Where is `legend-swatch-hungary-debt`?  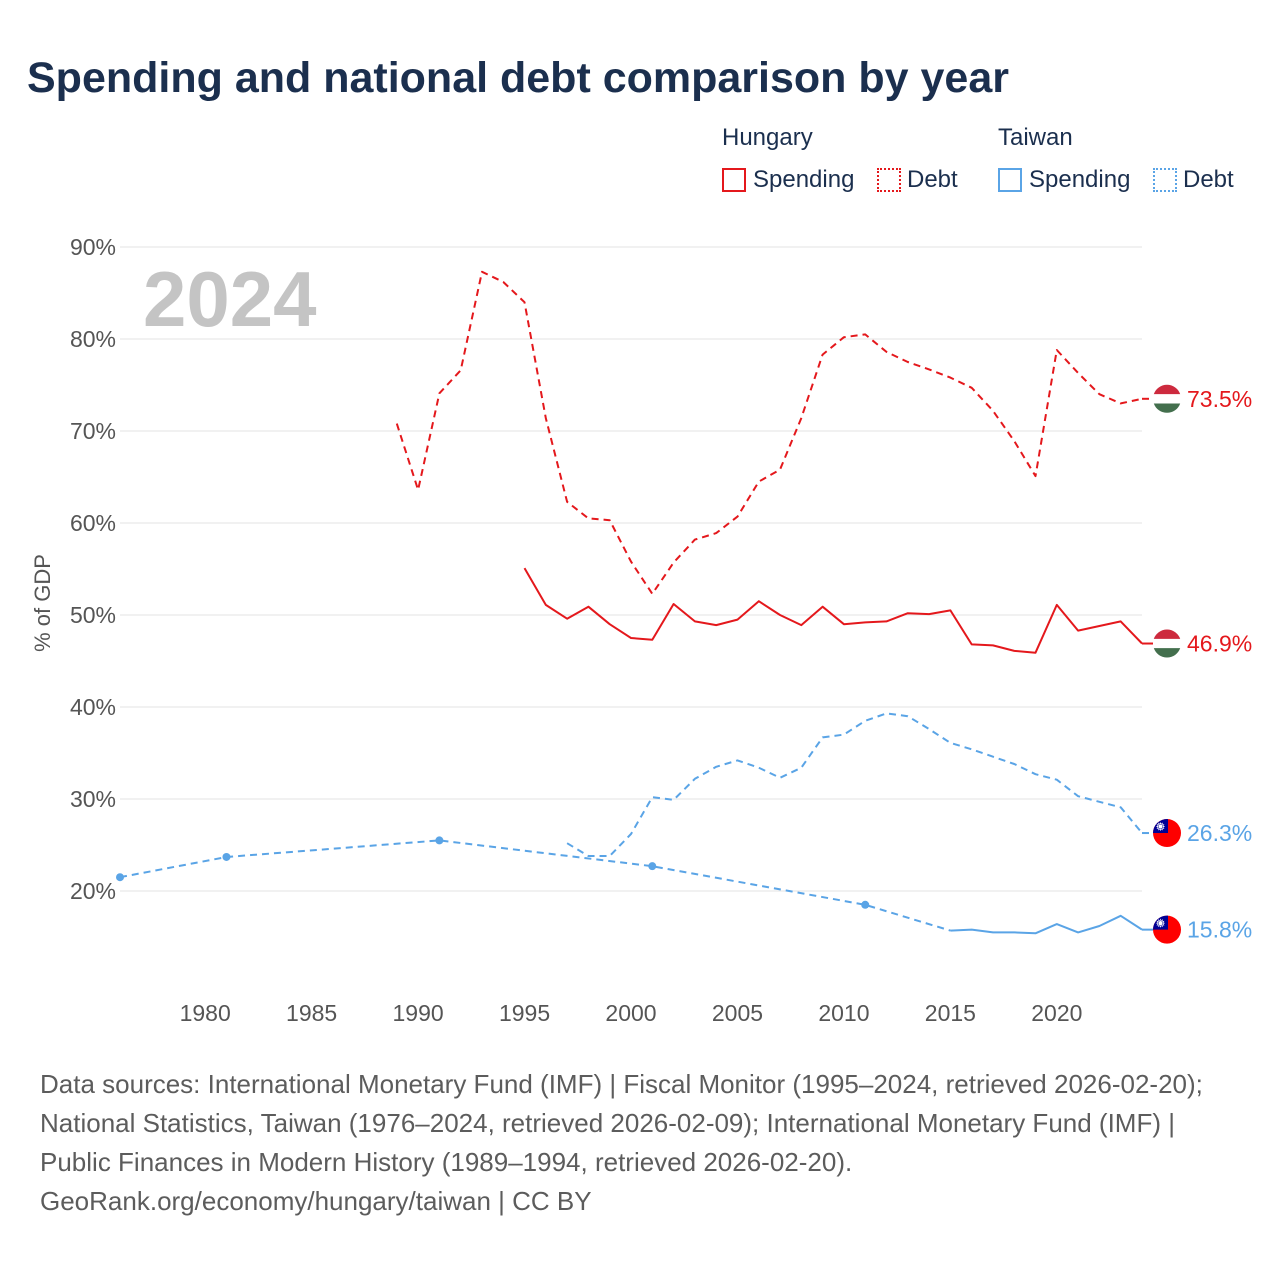 legend-swatch-hungary-debt is located at coordinates (889, 180).